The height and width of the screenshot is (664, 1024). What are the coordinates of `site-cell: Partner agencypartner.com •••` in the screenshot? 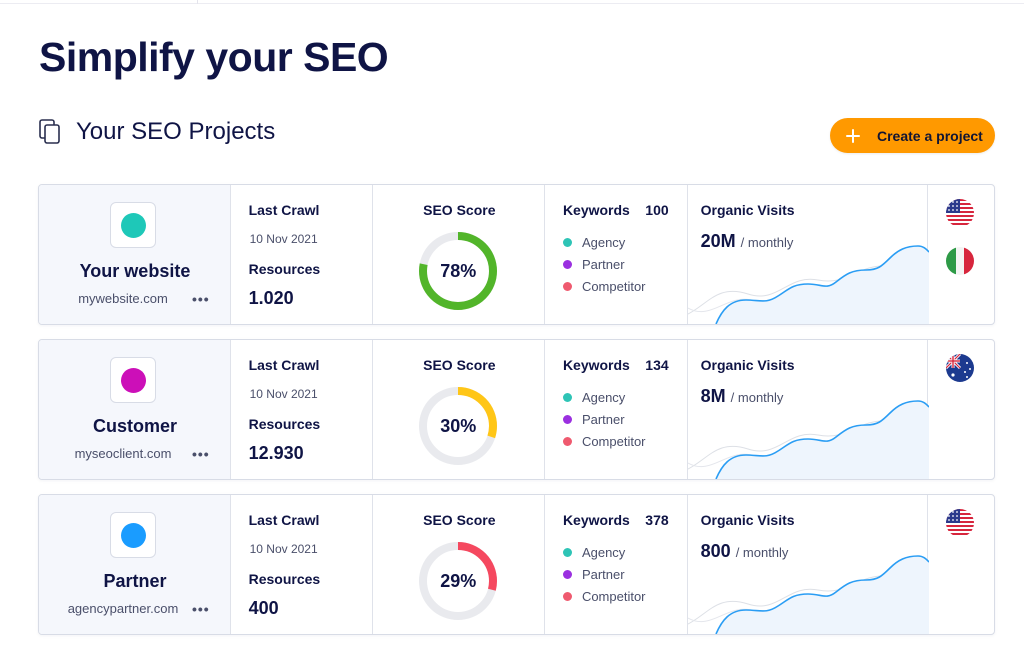 It's located at (135, 564).